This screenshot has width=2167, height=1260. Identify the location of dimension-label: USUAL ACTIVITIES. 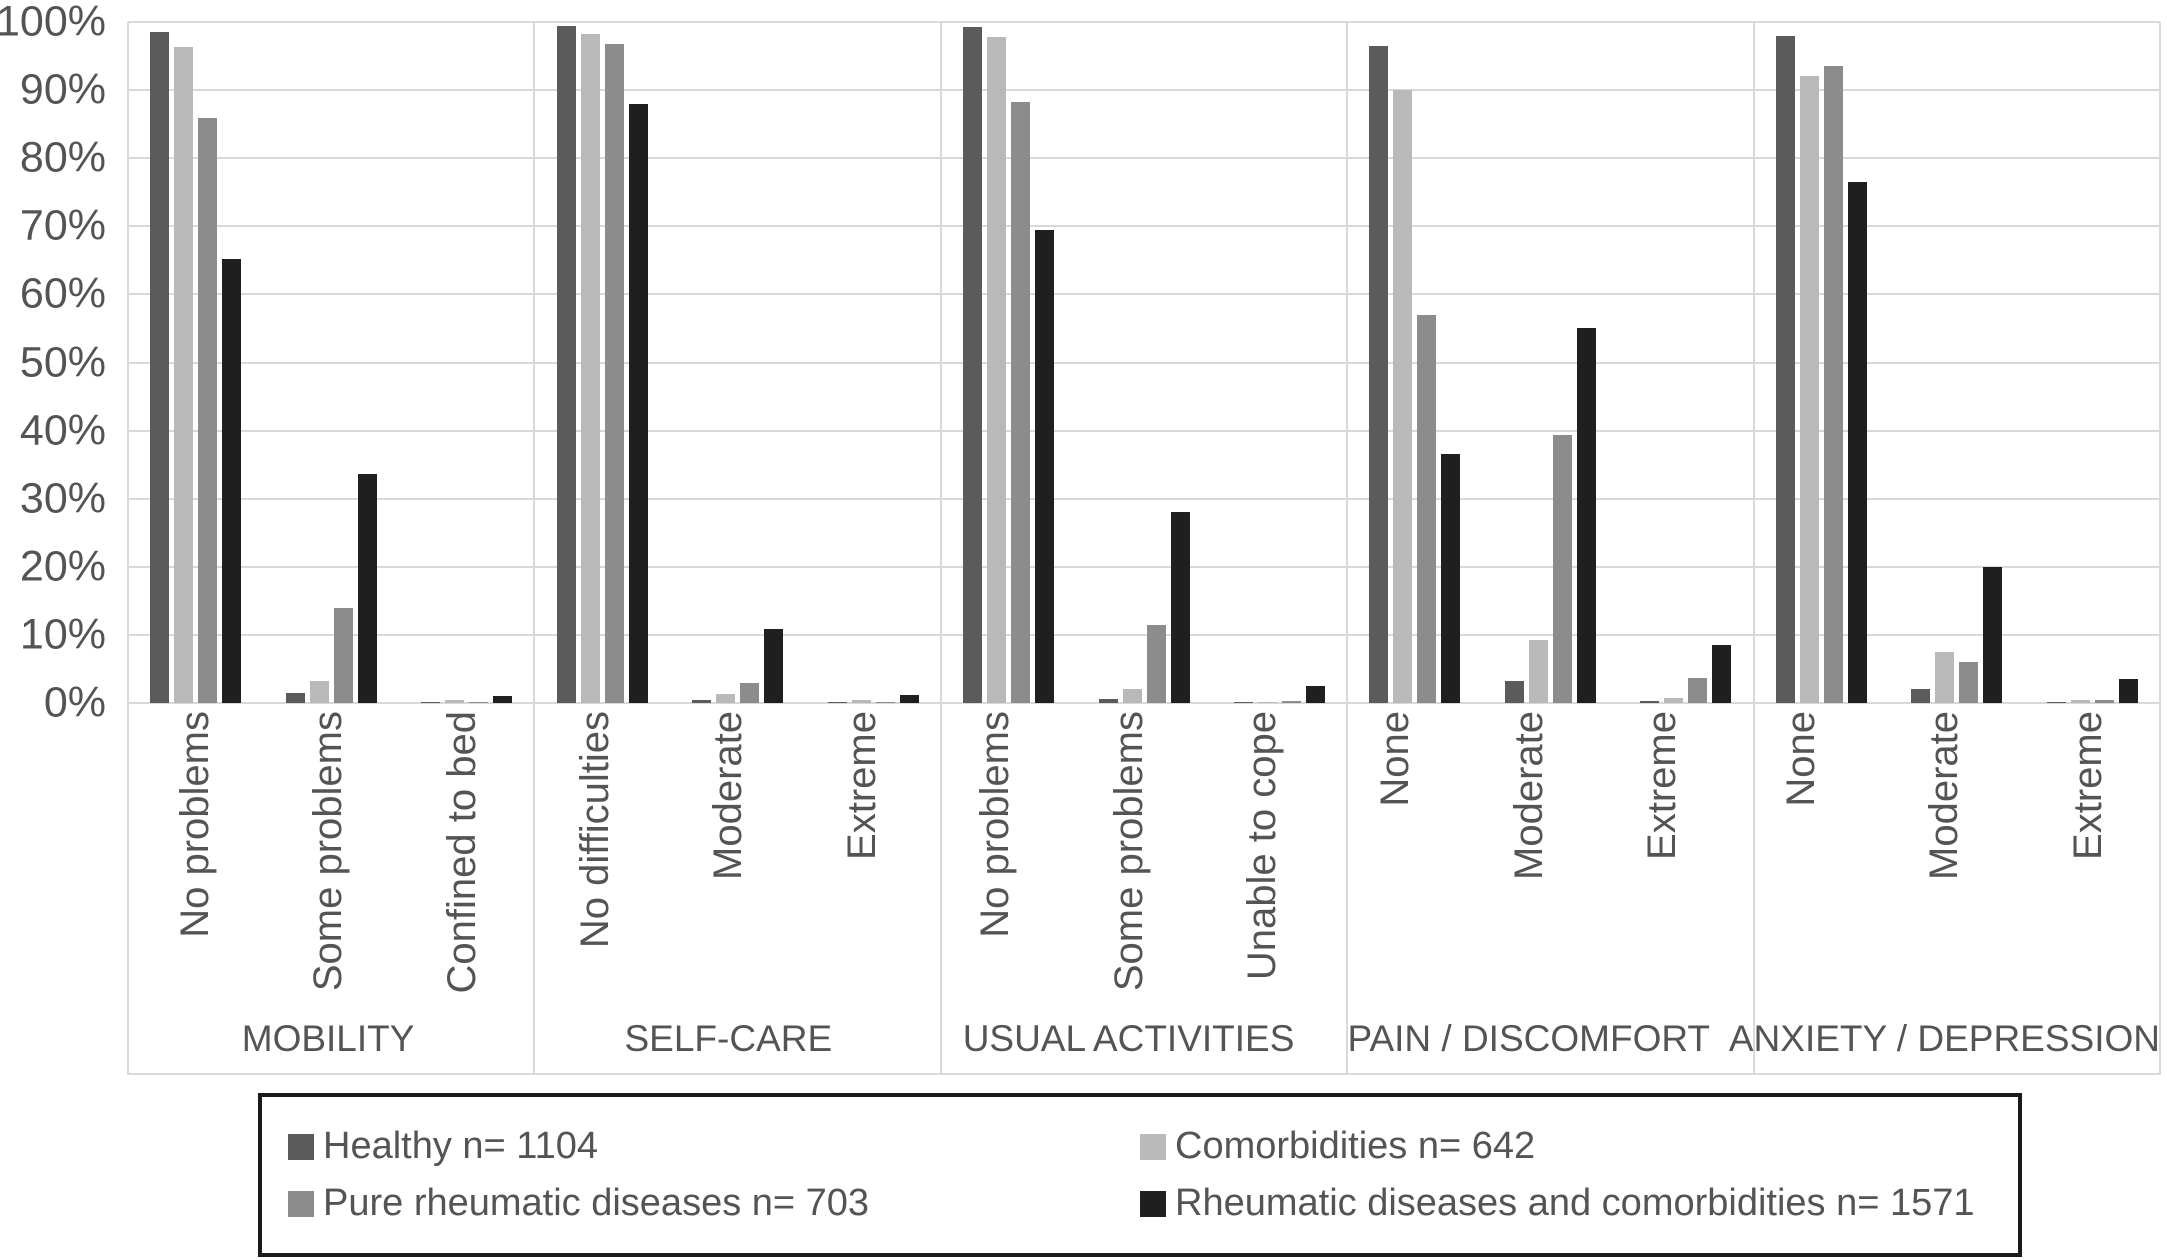
(1128, 1038).